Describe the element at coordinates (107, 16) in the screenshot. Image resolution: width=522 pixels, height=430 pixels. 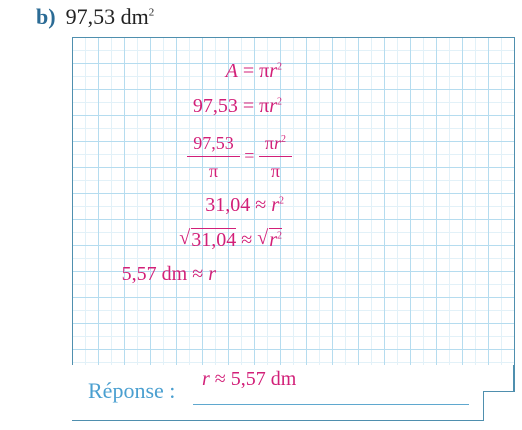
I see `exercise-value: 97,53 dm` at that location.